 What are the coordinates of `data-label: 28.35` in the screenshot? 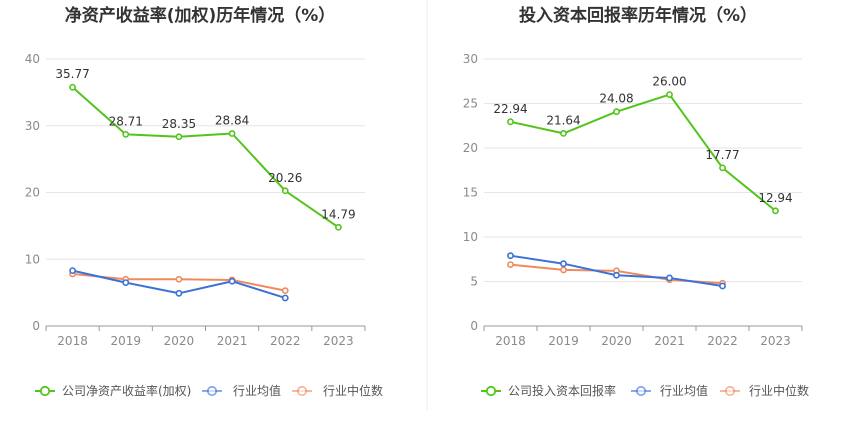 It's located at (179, 124).